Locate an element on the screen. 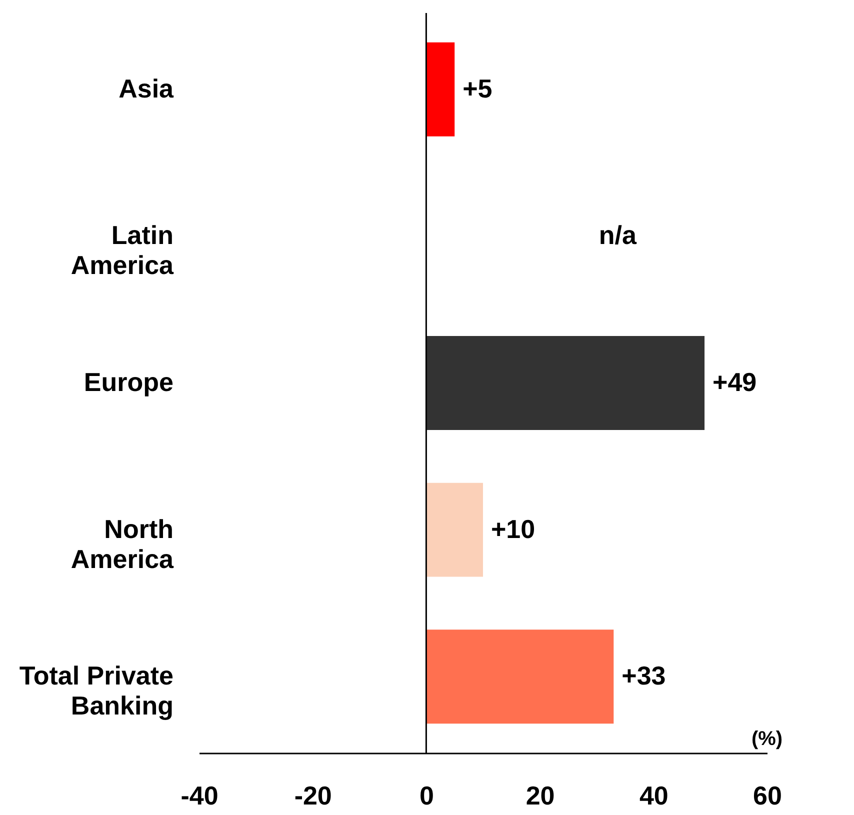 This screenshot has height=815, width=854. y-tick-label: Latin America is located at coordinates (122, 250).